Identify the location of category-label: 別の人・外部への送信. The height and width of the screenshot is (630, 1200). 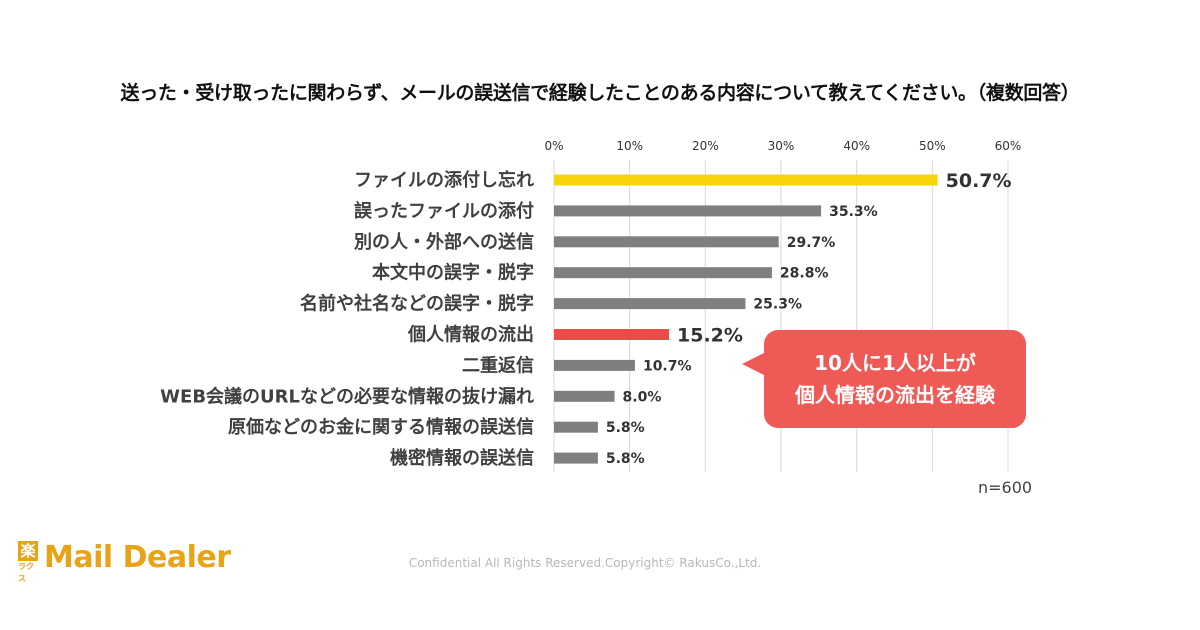
(444, 242).